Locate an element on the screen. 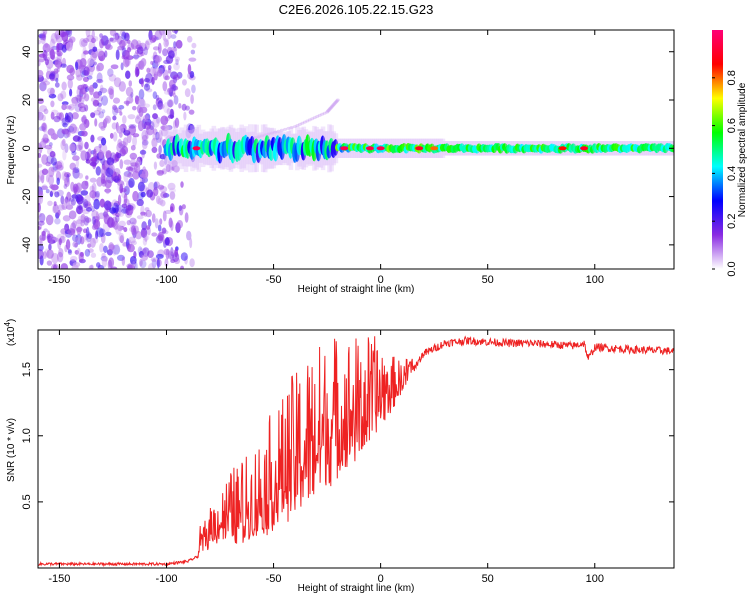 This screenshot has height=600, width=750. snr-x-tick-label: 50 is located at coordinates (488, 579).